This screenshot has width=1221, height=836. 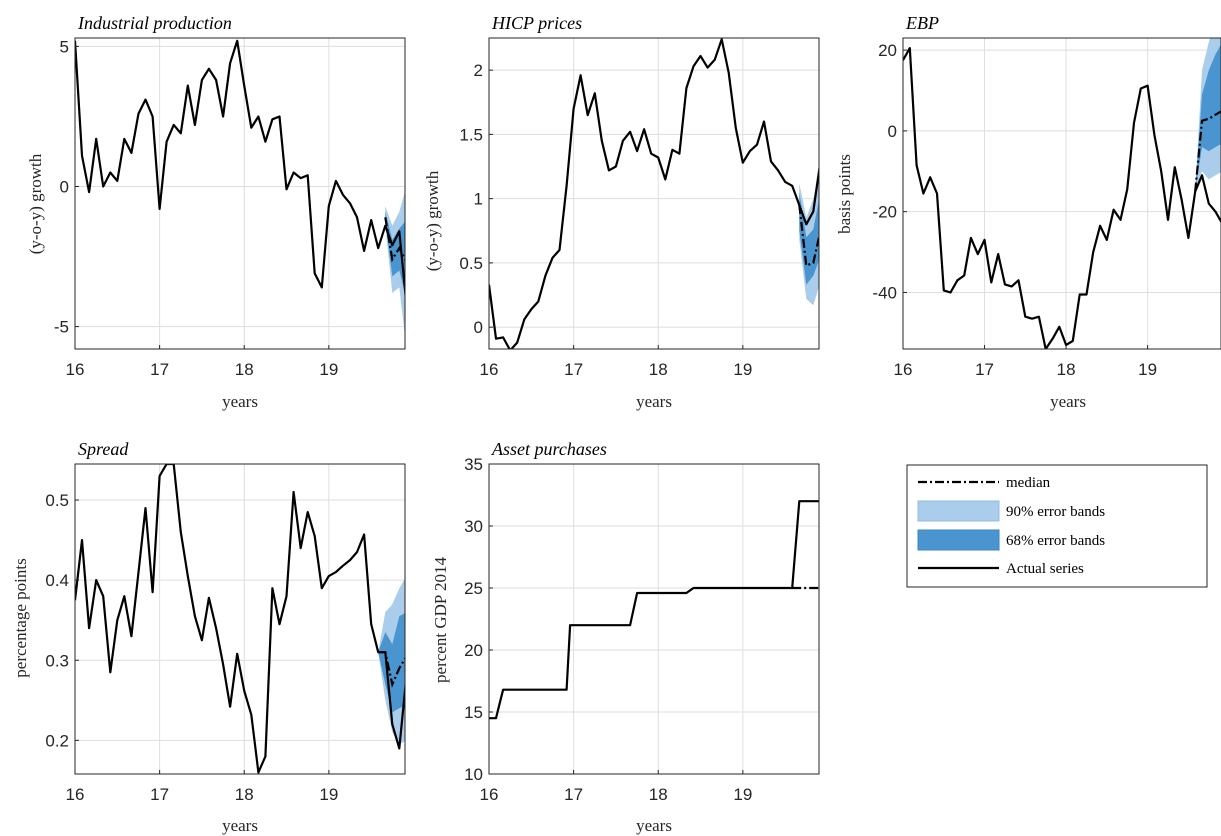 What do you see at coordinates (471, 134) in the screenshot?
I see `y-tick-label: 1.5` at bounding box center [471, 134].